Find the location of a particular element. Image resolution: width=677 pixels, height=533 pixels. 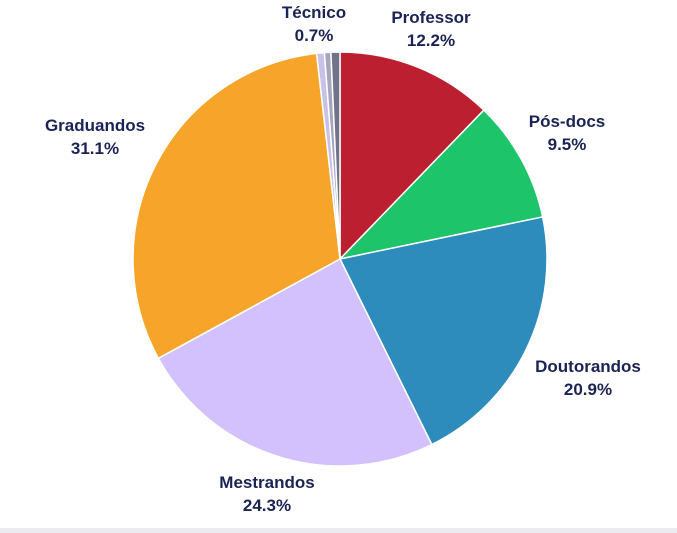

label-professor: Professor 12.2% is located at coordinates (430, 29).